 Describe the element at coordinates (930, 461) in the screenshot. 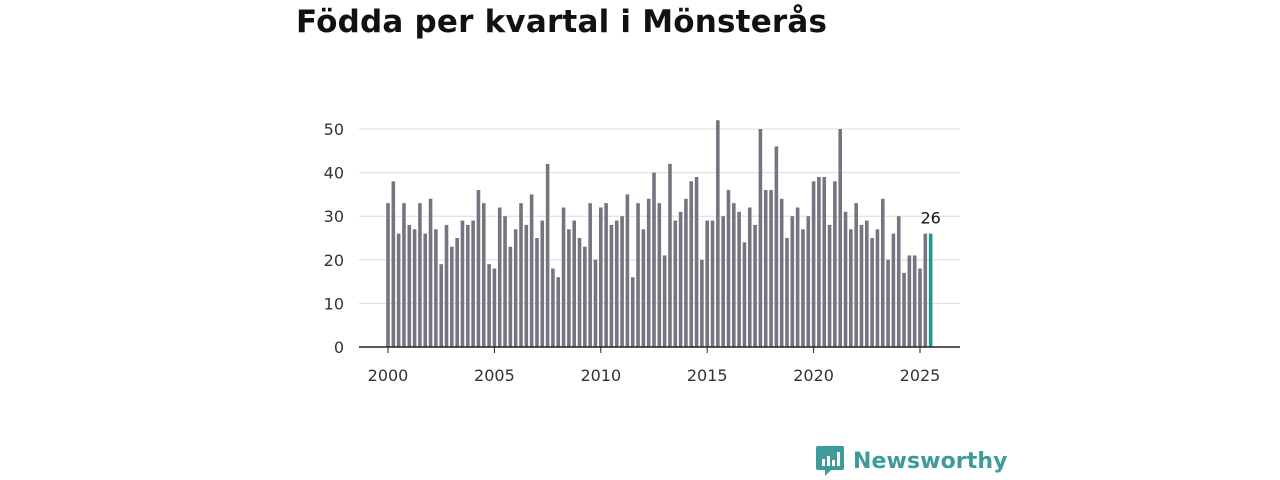

I see `brand-name: Newsworthy` at that location.